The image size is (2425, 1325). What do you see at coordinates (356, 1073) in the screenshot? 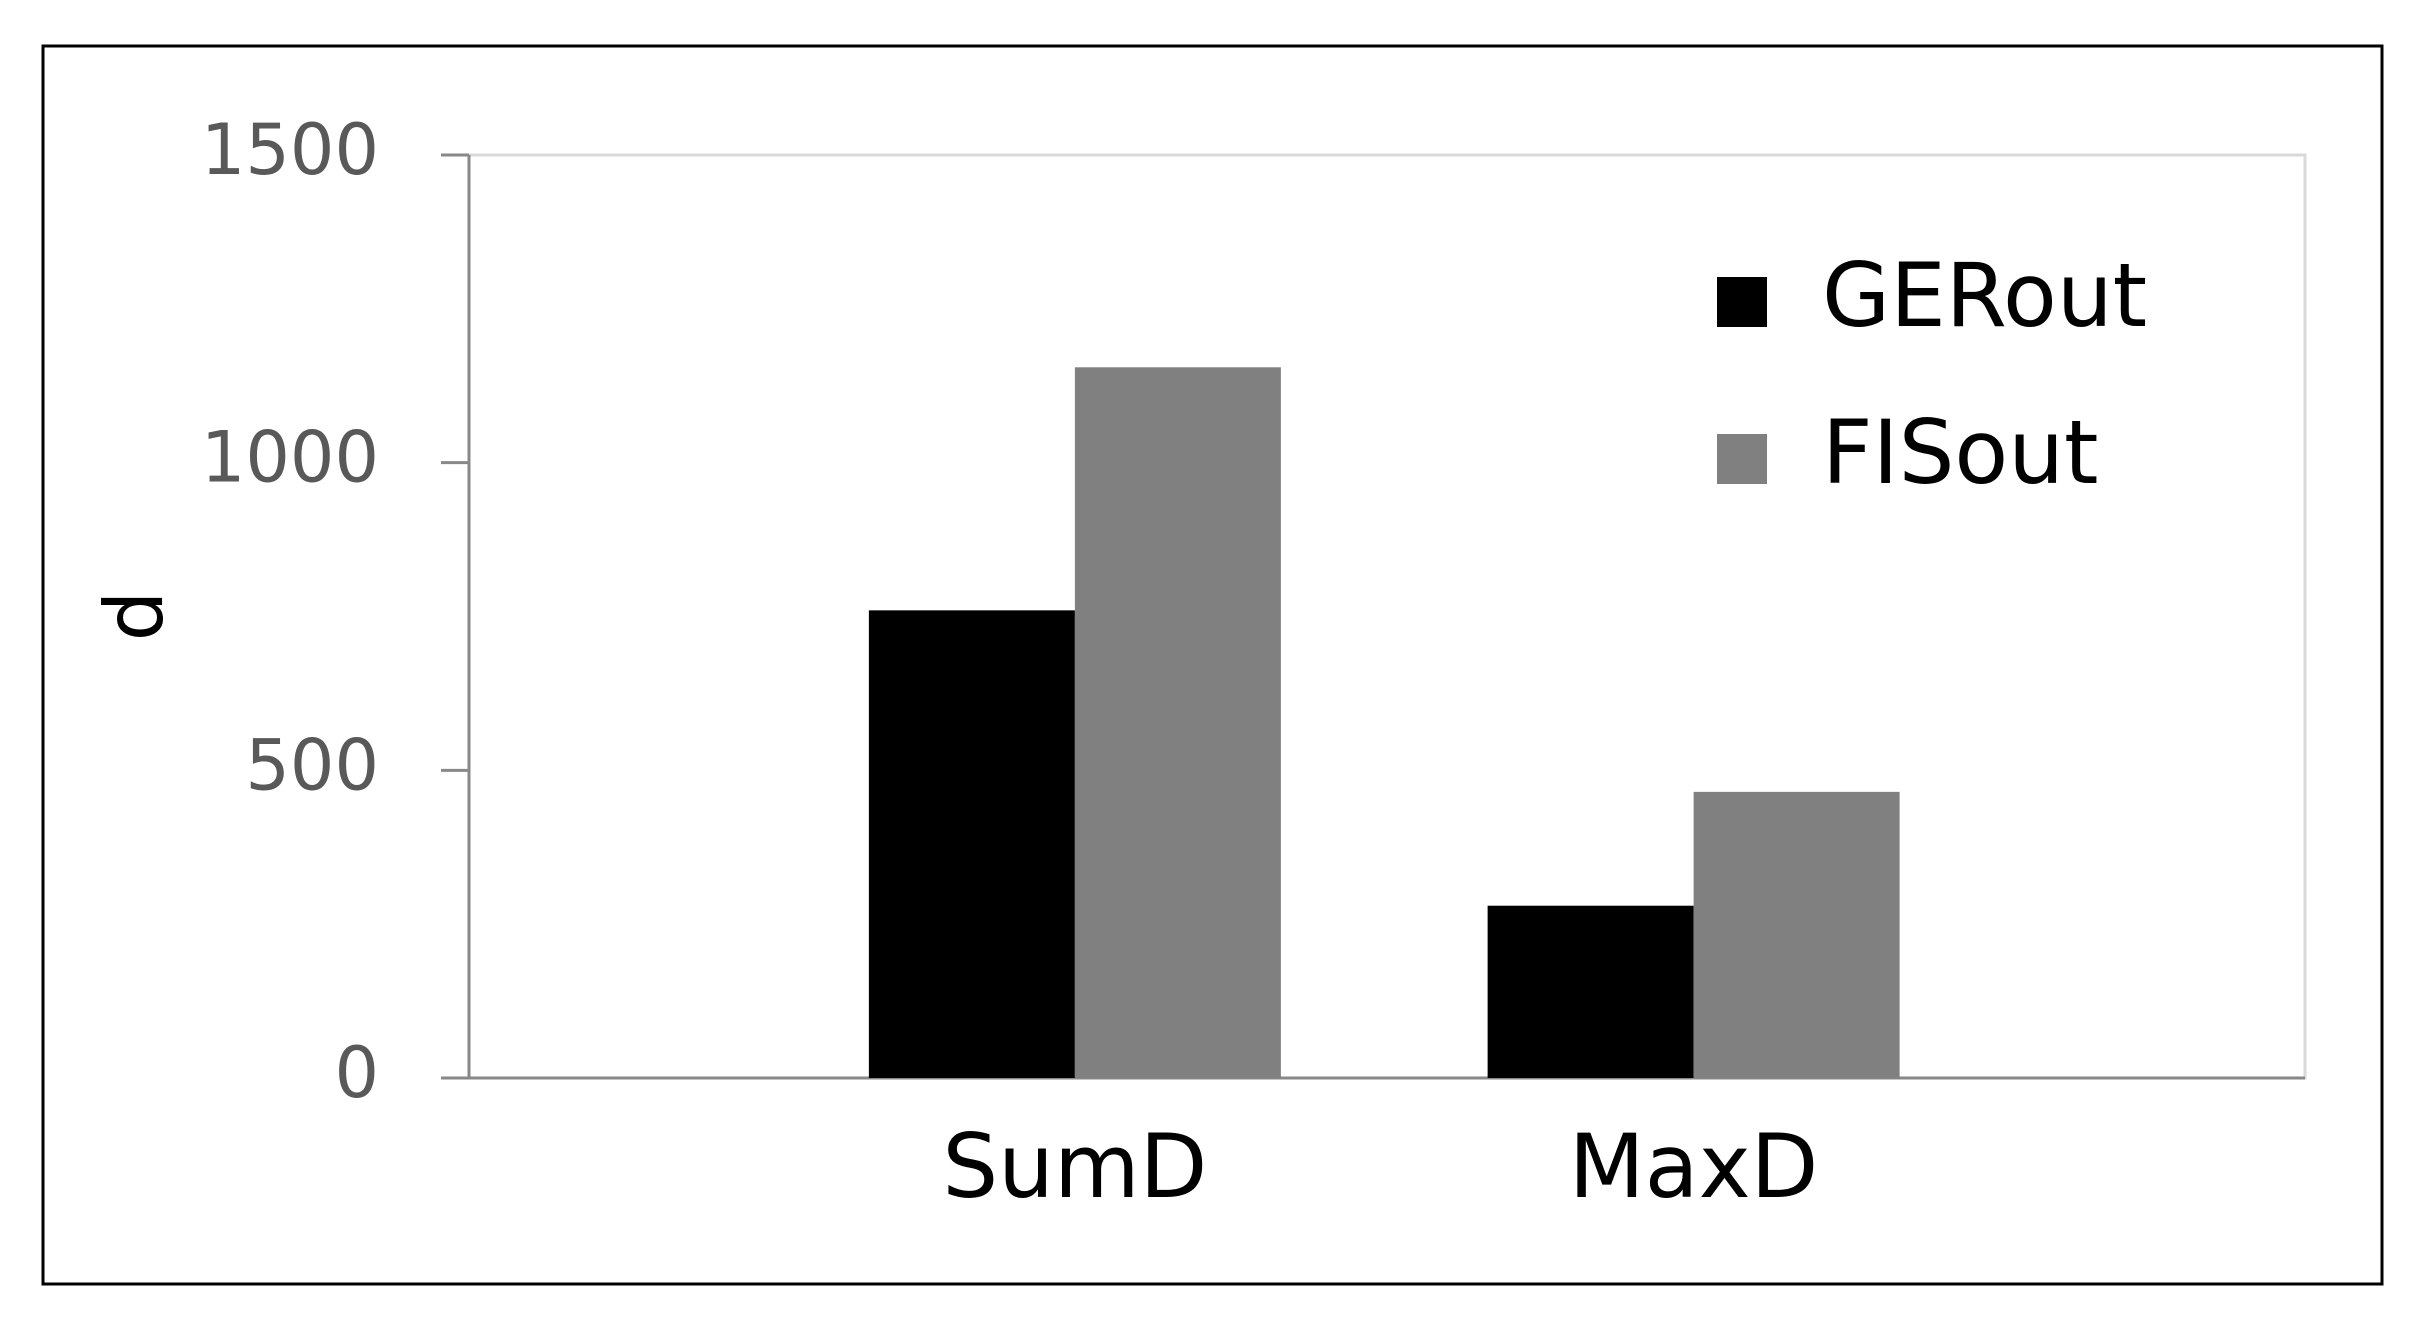
I see `y-tick-label: 0` at bounding box center [356, 1073].